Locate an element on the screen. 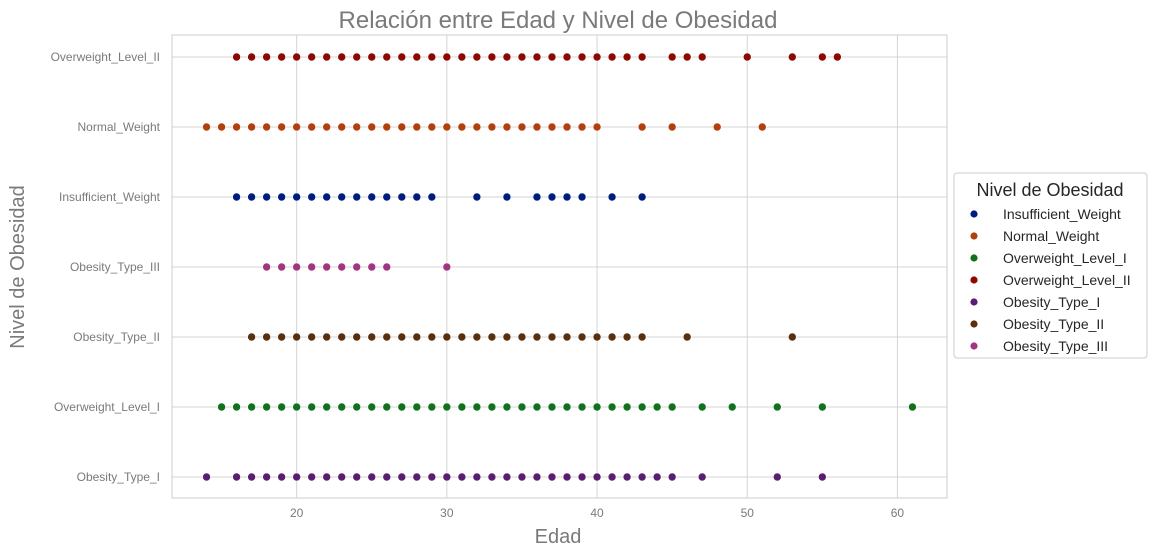 The width and height of the screenshot is (1157, 556). y-axis-label: Nivel de Obesidad is located at coordinates (18, 266).